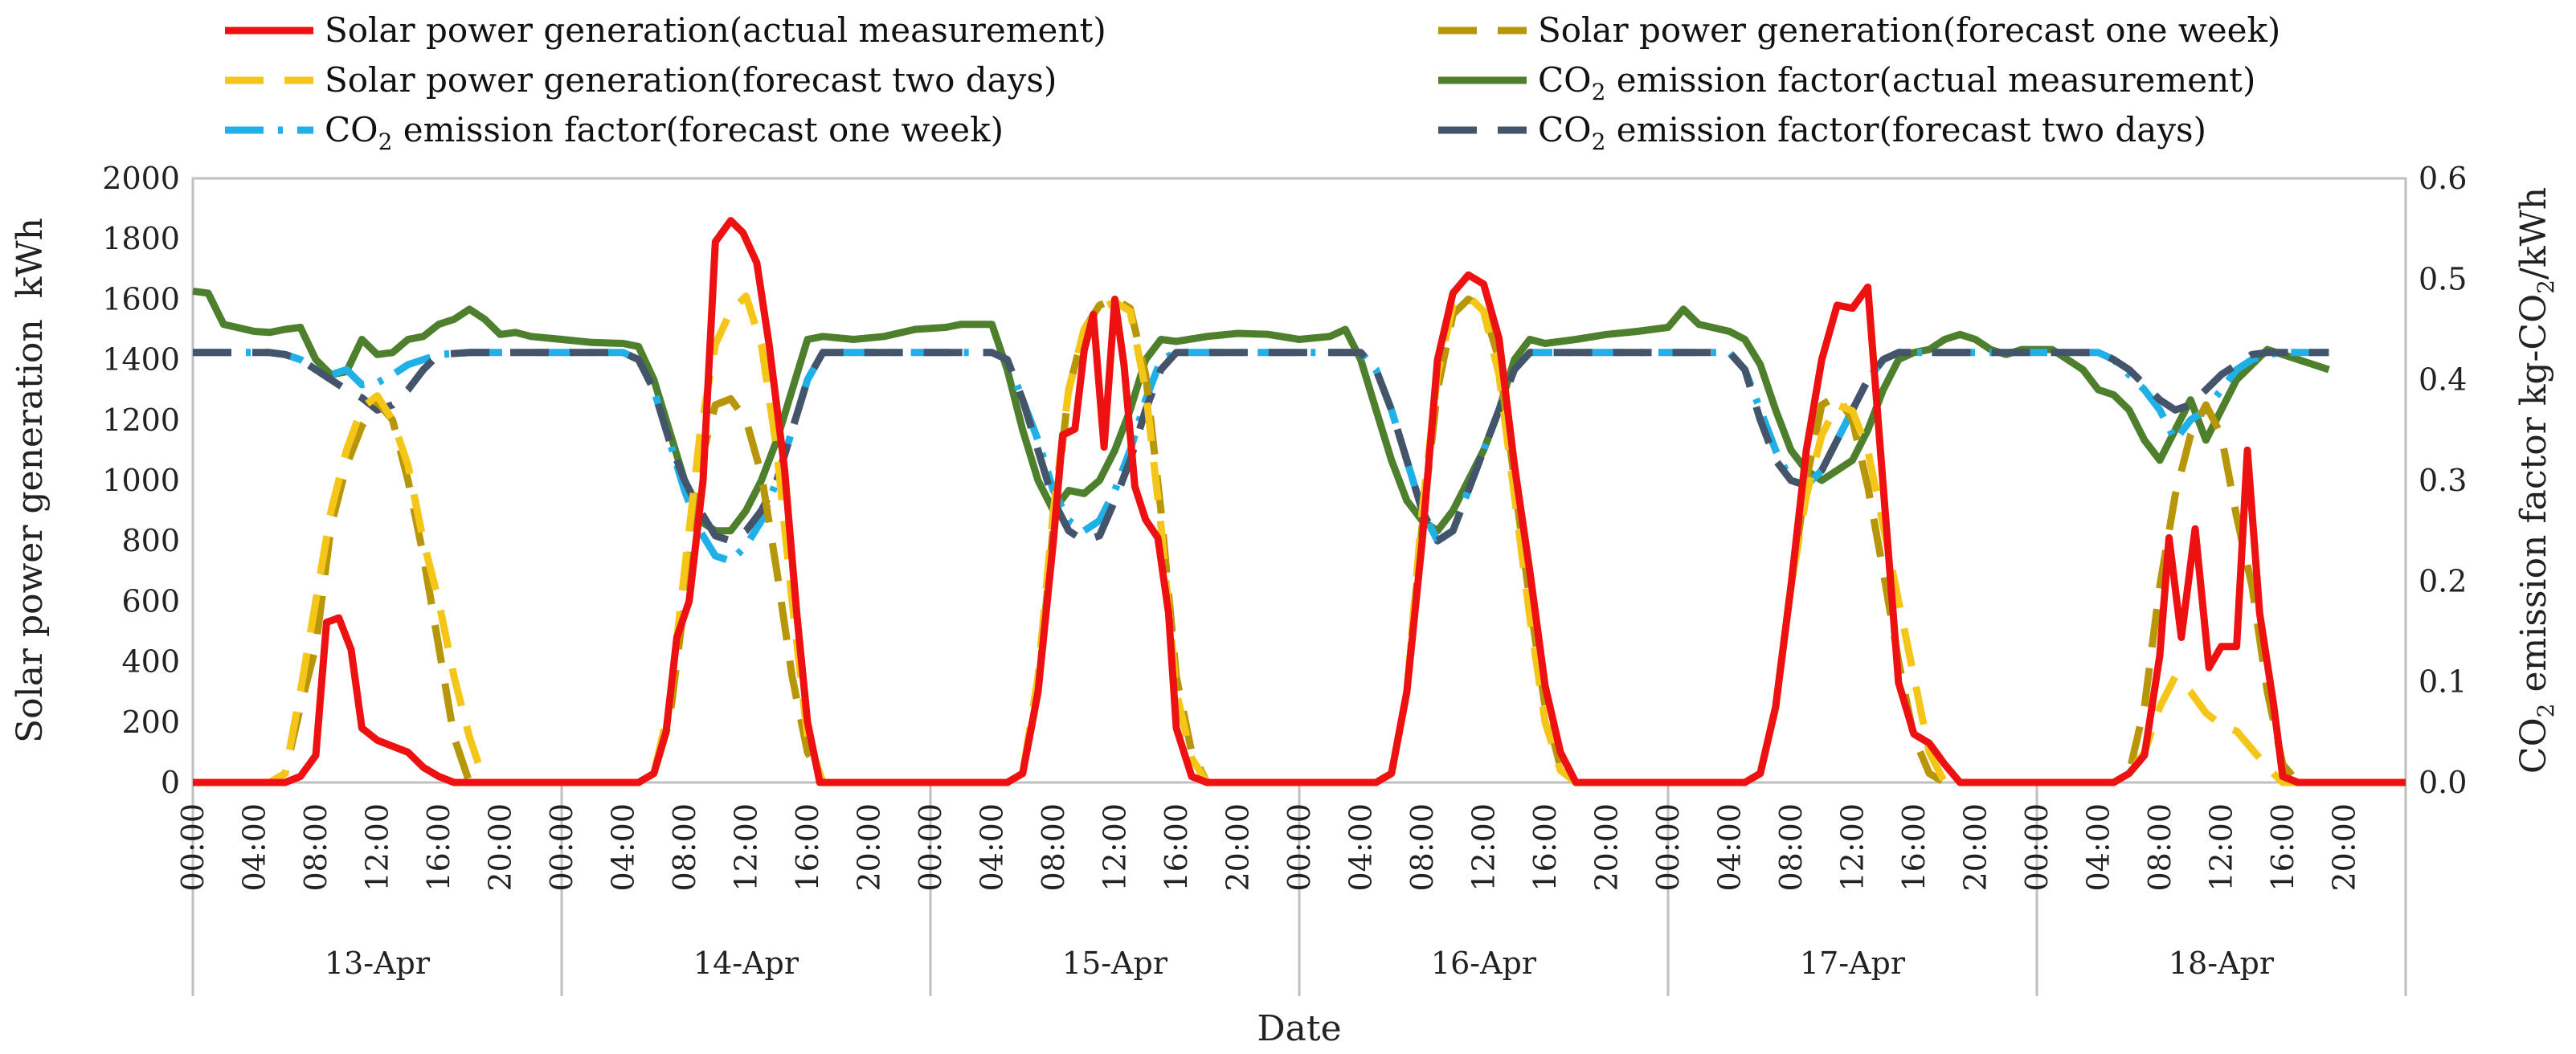 The width and height of the screenshot is (2576, 1054). I want to click on left-tick-label: 400, so click(150, 662).